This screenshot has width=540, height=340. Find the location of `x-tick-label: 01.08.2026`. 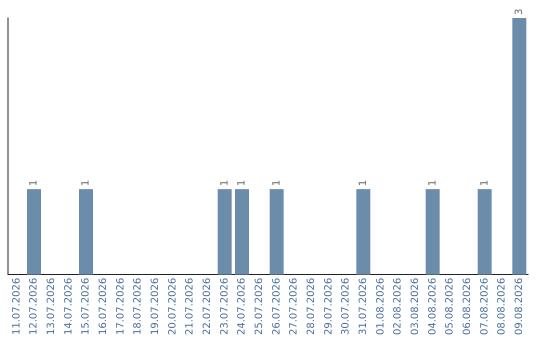

x-tick-label: 01.08.2026 is located at coordinates (380, 307).